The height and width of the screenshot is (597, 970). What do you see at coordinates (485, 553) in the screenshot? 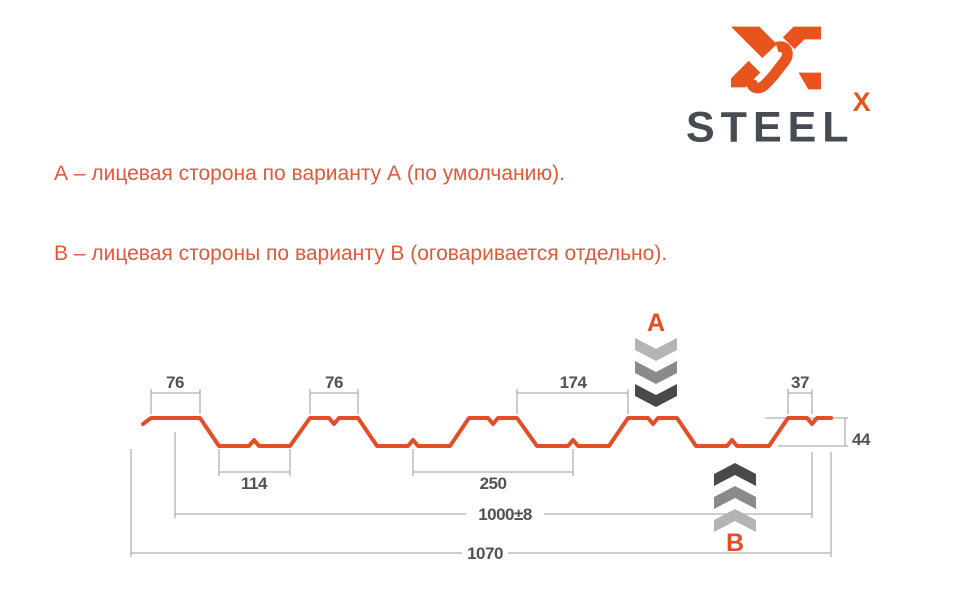
I see `dim-label: 1070` at bounding box center [485, 553].